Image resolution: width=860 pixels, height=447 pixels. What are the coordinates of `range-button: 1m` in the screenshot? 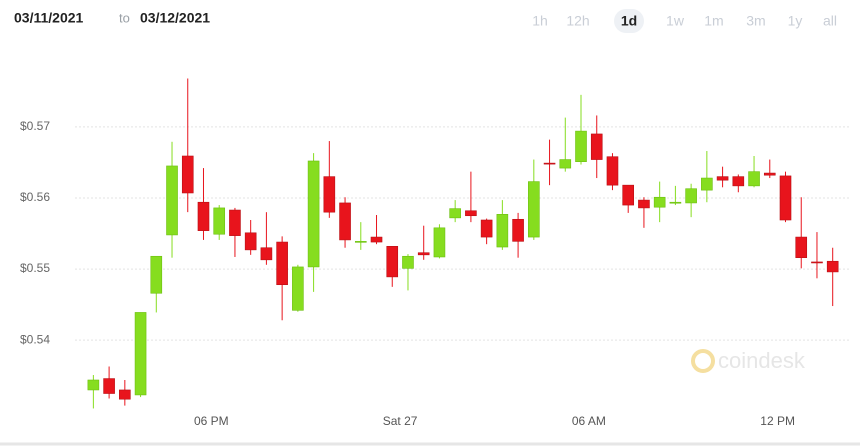 It's located at (713, 21).